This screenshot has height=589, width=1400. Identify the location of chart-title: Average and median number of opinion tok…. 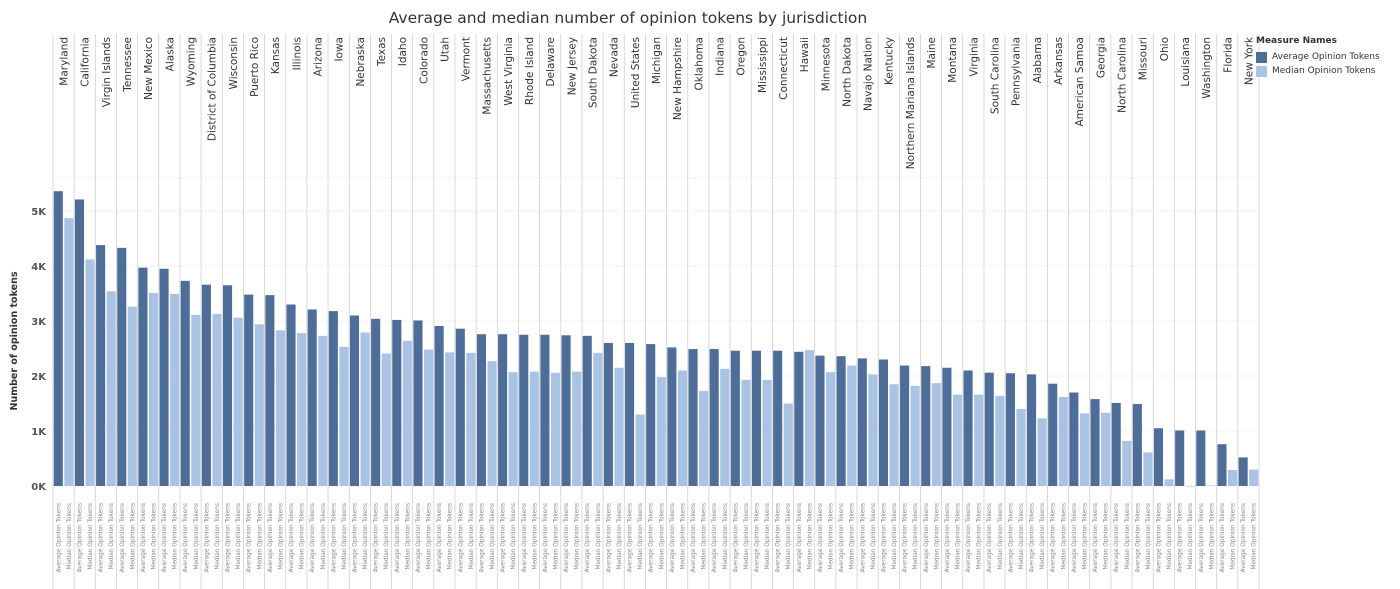
(628, 18).